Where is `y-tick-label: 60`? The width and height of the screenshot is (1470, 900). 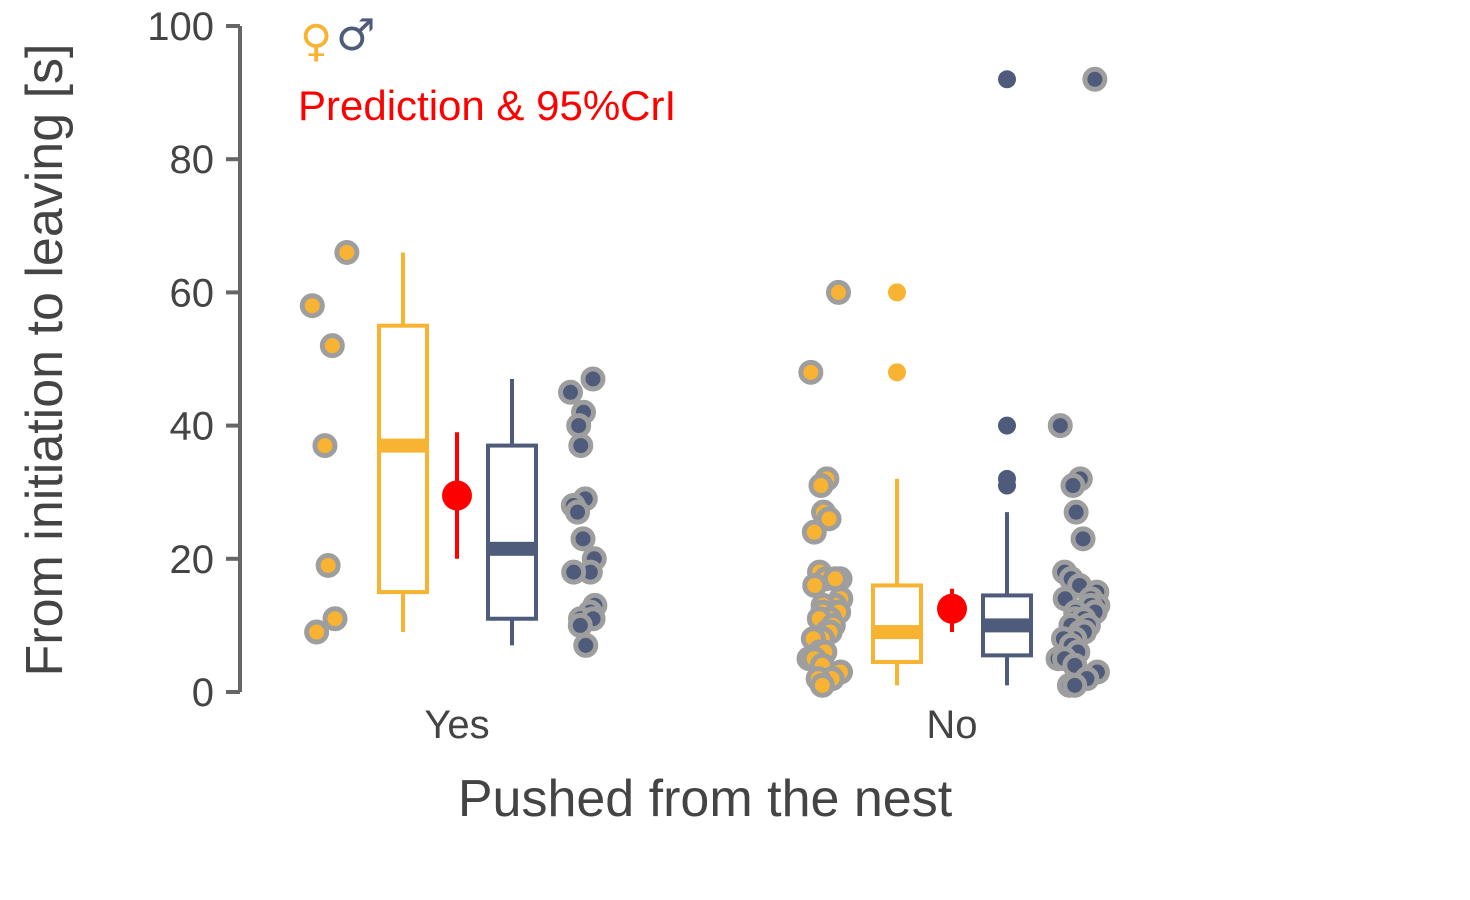
y-tick-label: 60 is located at coordinates (192, 293).